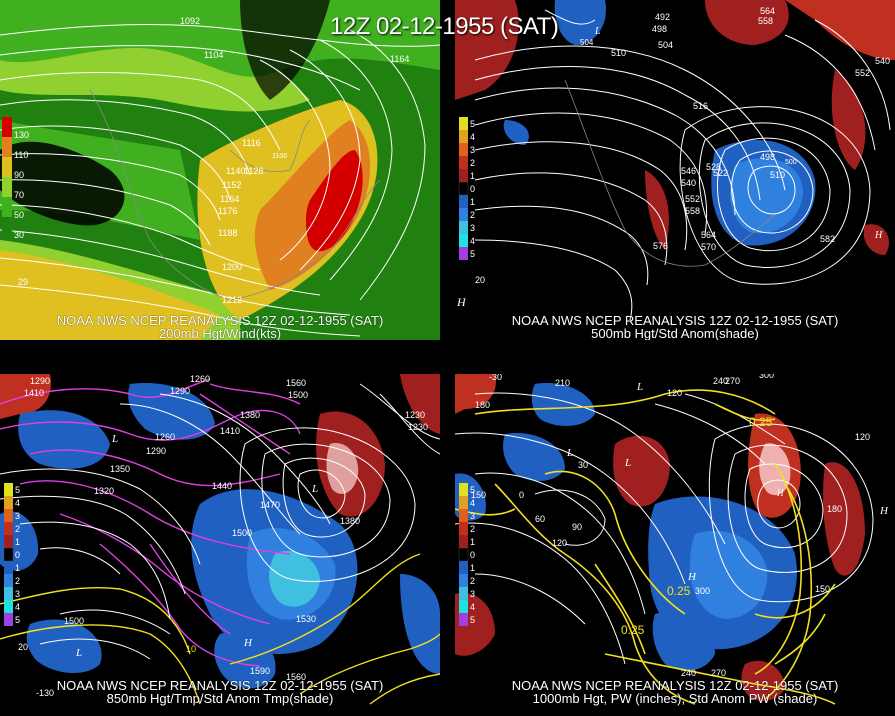 Image resolution: width=895 pixels, height=716 pixels. I want to click on svg-text: 552, so click(692, 199).